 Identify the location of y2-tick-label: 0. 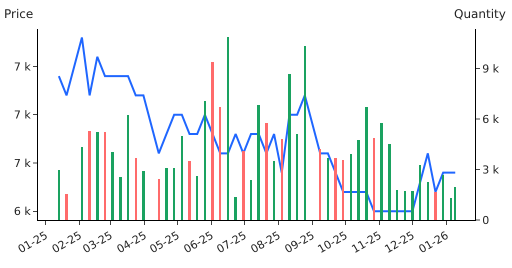
(486, 220).